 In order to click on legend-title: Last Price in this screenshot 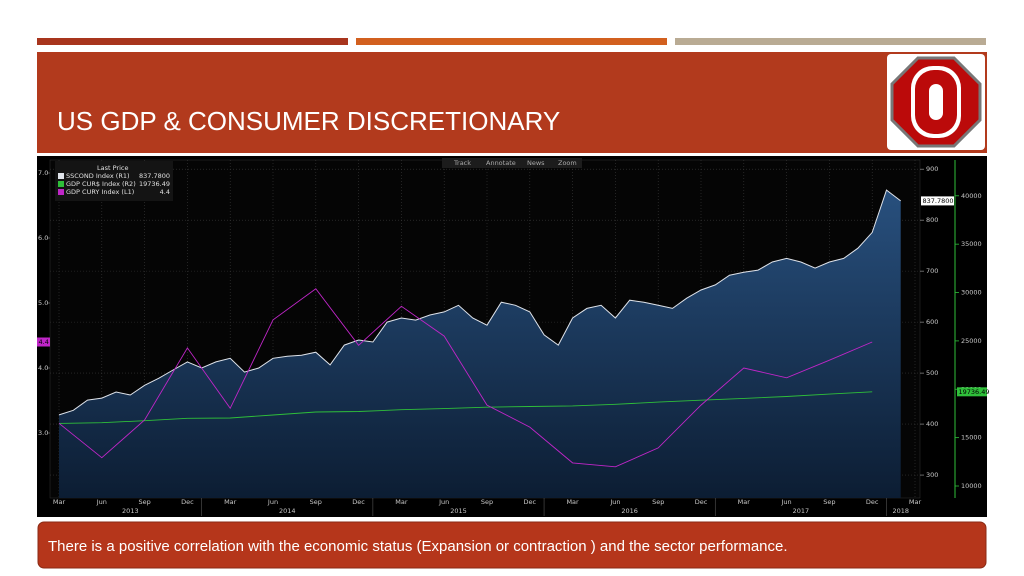, I will do `click(112, 168)`.